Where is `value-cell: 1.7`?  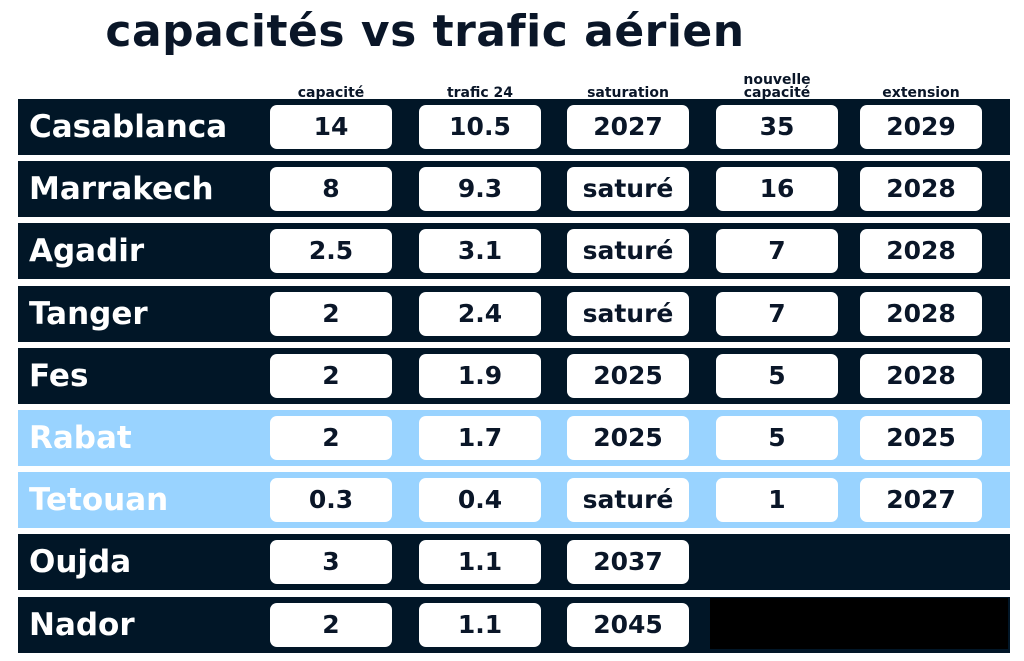
value-cell: 1.7 is located at coordinates (480, 438).